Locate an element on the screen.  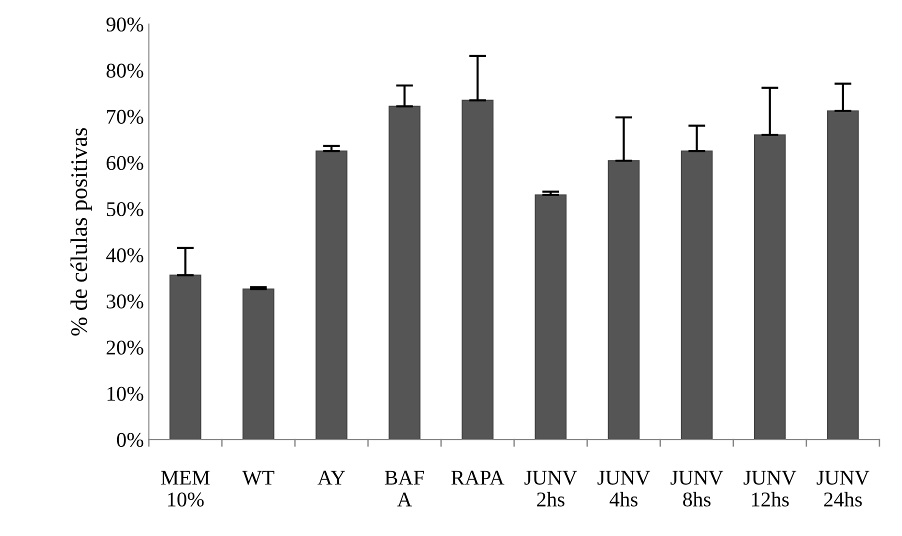
x-tick-label: MEM 10% is located at coordinates (185, 488).